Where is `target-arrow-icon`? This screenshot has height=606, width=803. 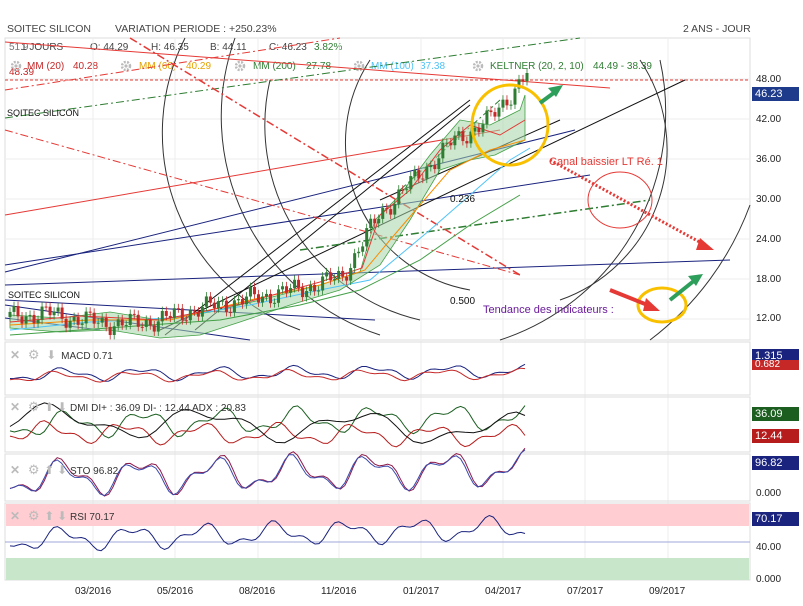
target-arrow-icon is located at coordinates (705, 244).